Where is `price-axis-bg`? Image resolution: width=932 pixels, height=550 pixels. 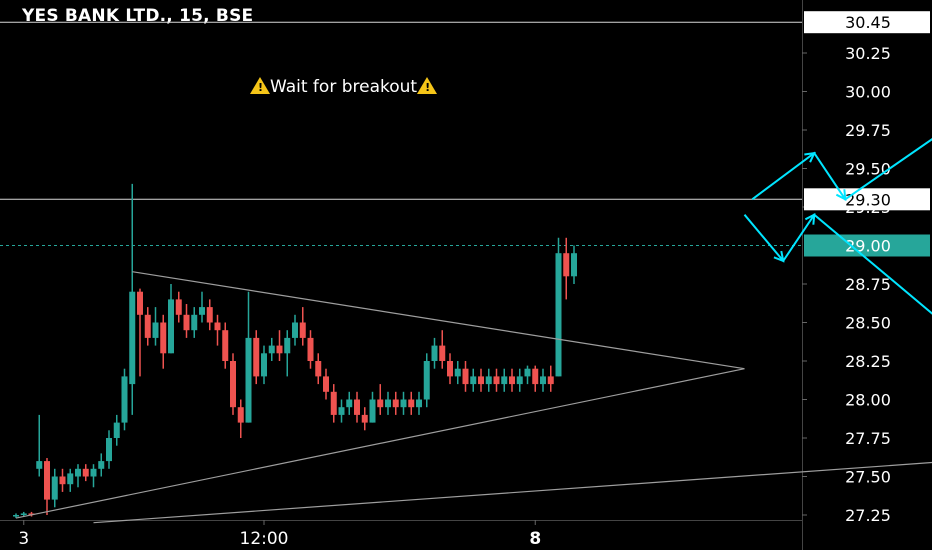
price-axis-bg is located at coordinates (867, 275).